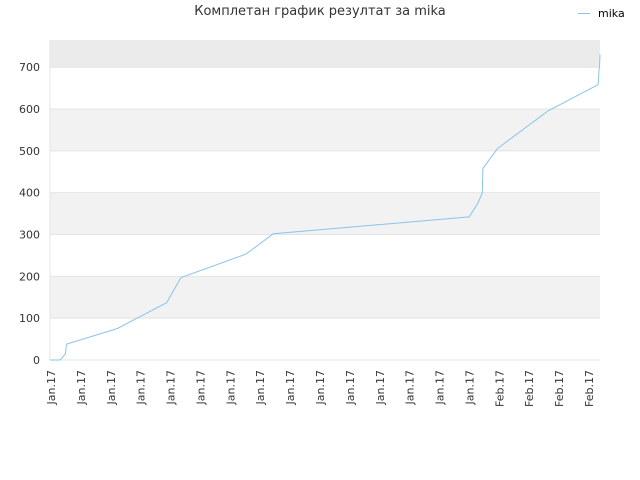  Describe the element at coordinates (29, 151) in the screenshot. I see `y-tick-label: 500` at that location.